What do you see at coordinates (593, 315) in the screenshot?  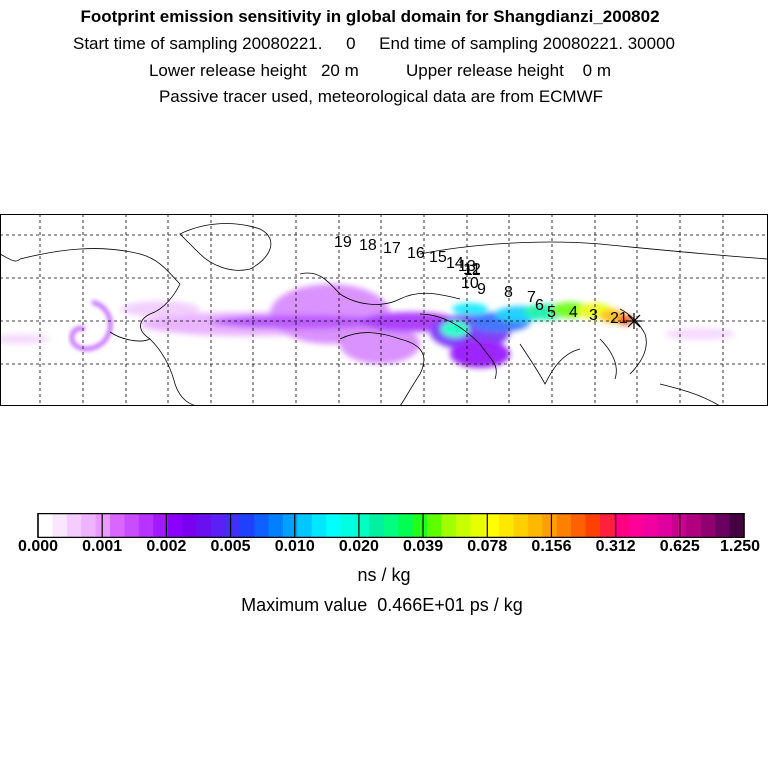 I see `trajectory-label: 3` at bounding box center [593, 315].